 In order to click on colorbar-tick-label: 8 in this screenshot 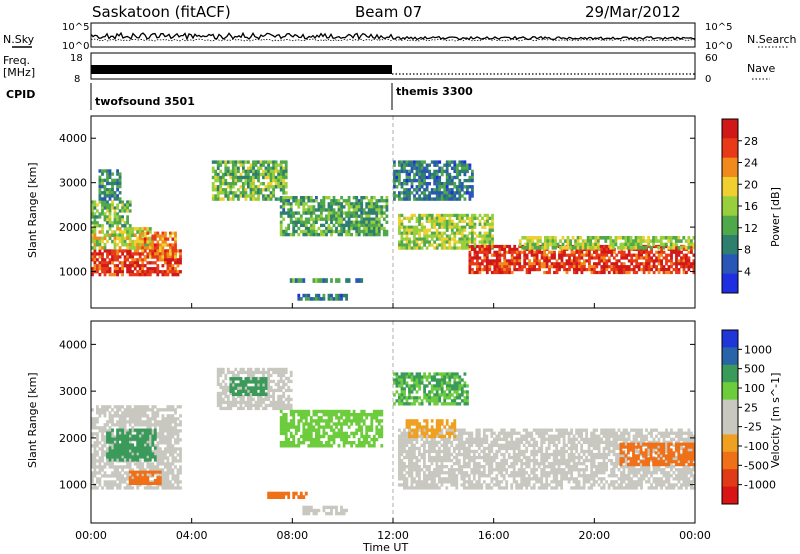, I will do `click(747, 250)`.